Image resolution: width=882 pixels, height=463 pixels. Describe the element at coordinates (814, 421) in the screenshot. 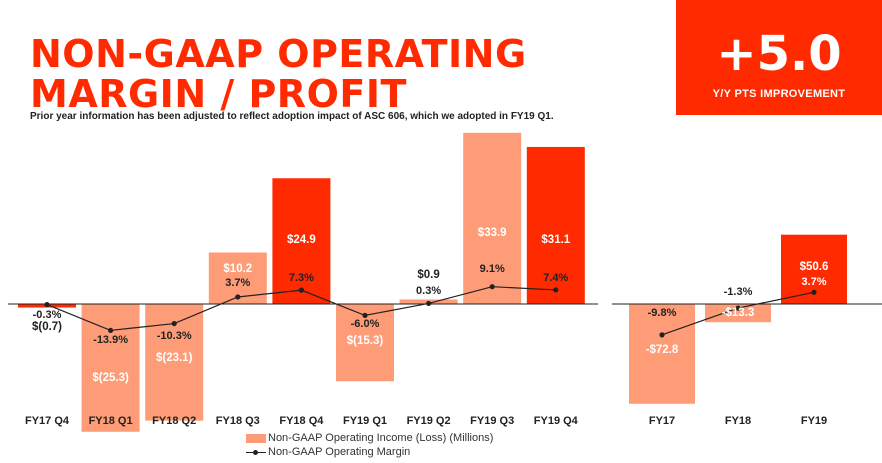

I see `x-tick-label: FY19` at that location.